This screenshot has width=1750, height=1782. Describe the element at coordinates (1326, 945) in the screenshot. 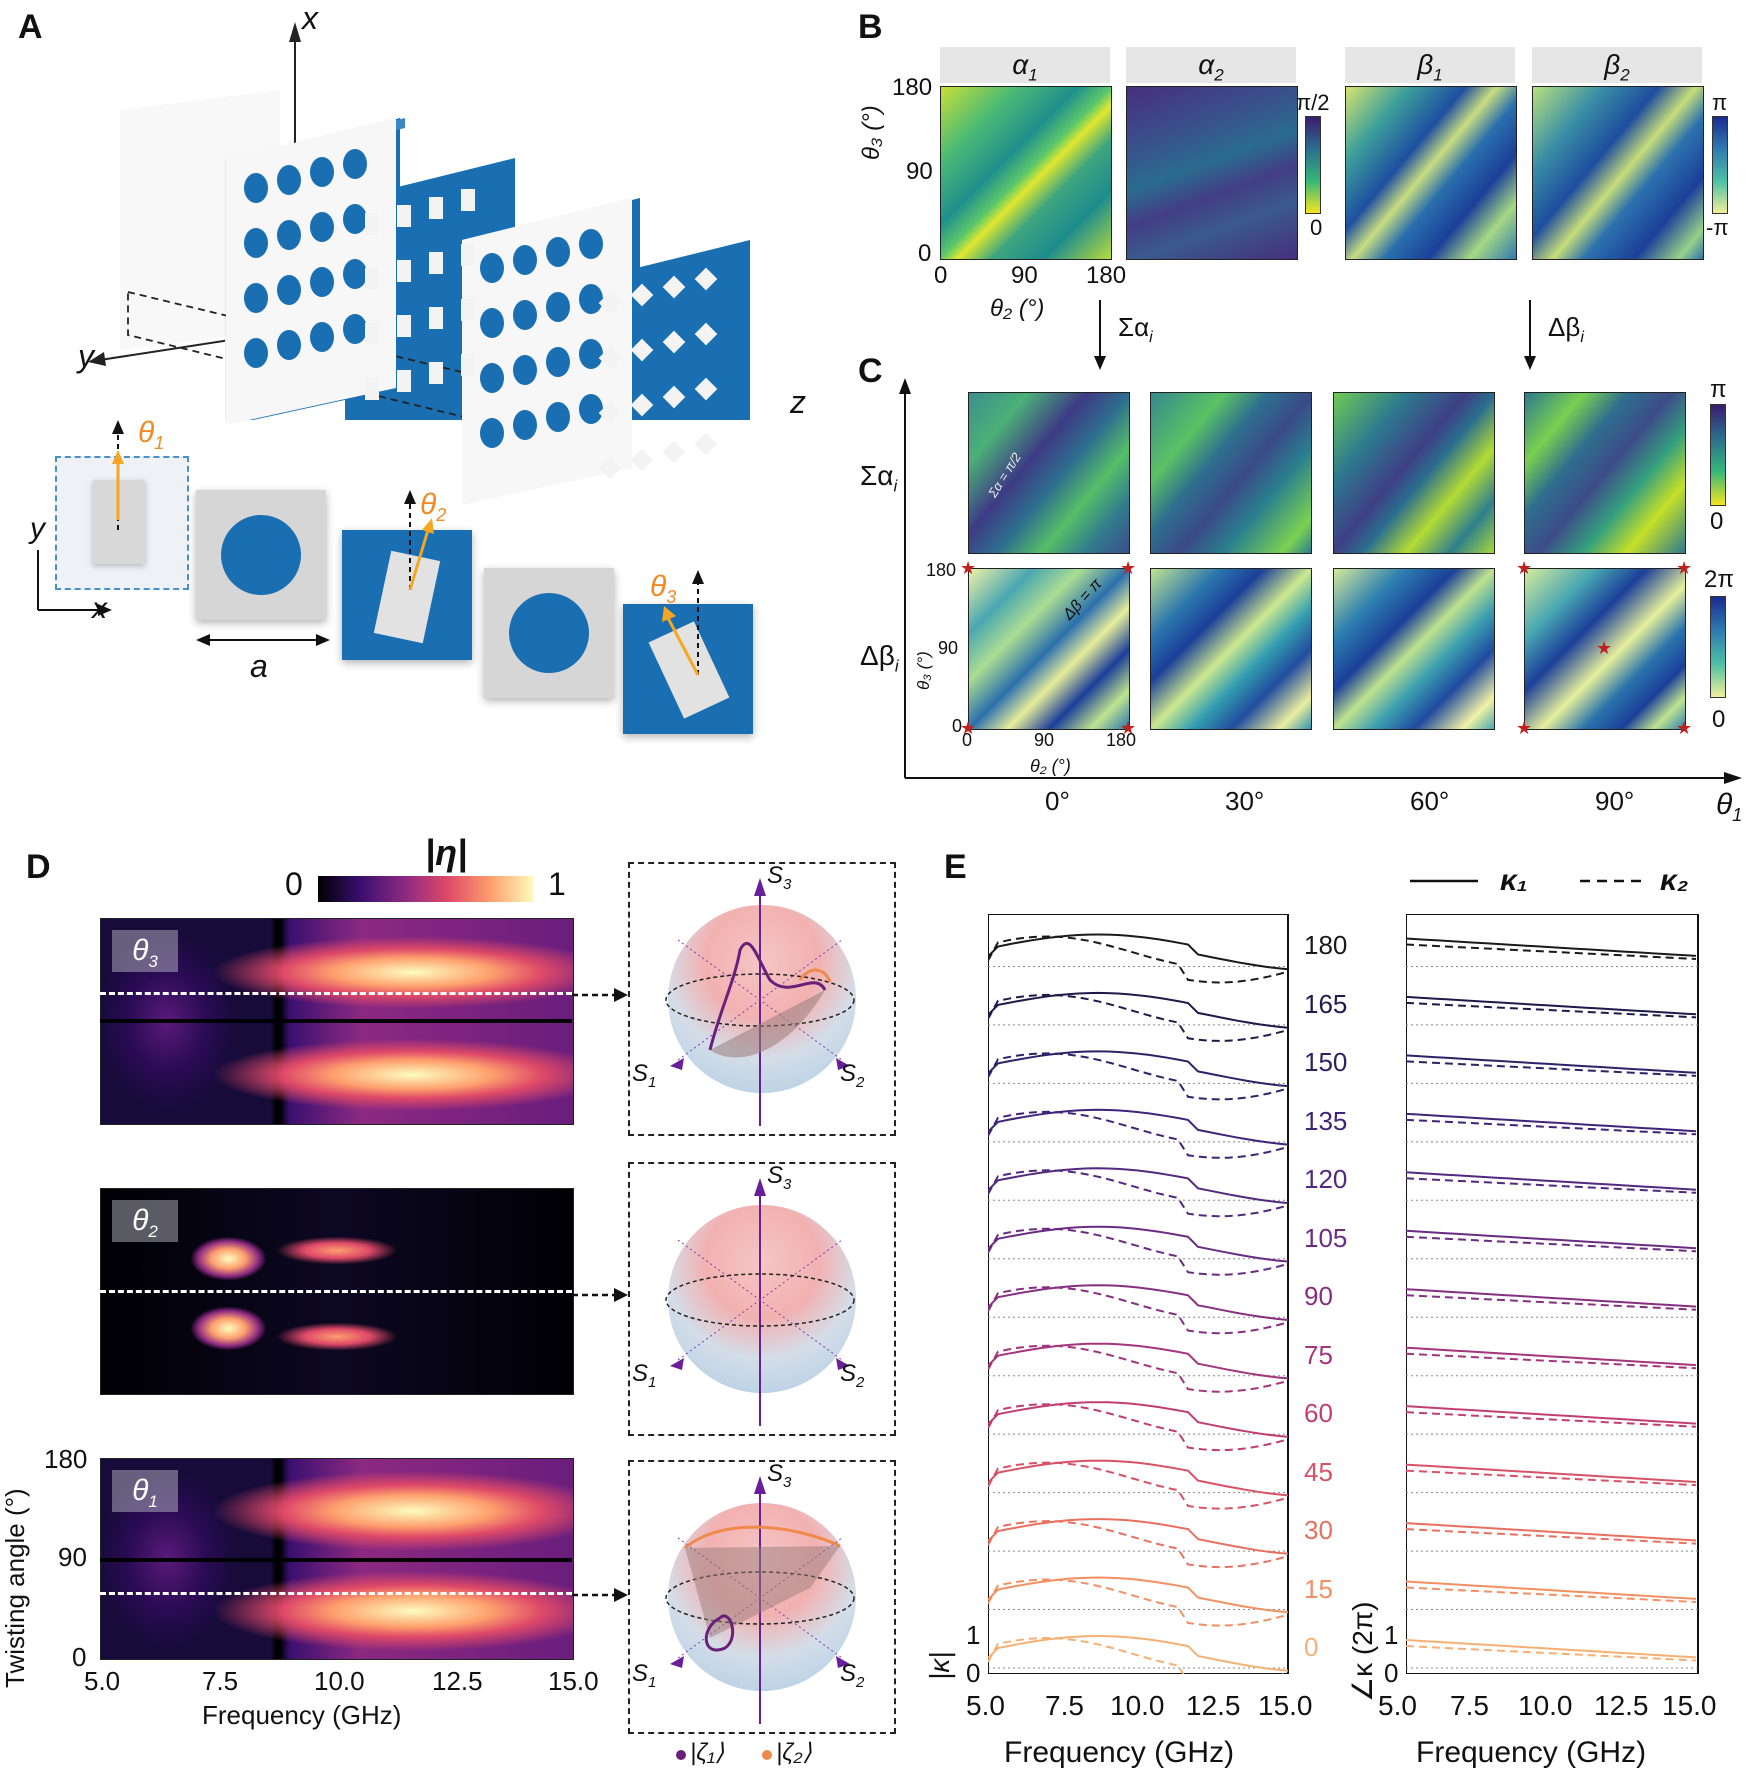

I see `angle-label: 180` at that location.